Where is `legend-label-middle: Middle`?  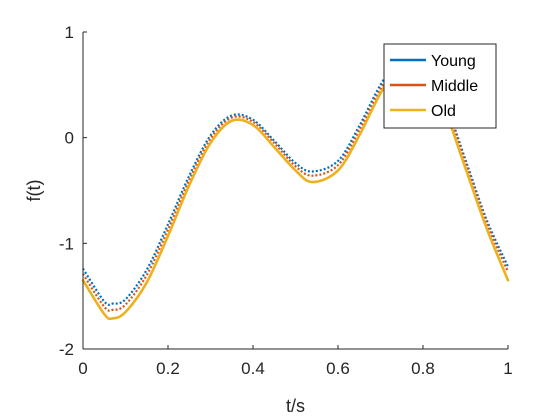 legend-label-middle: Middle is located at coordinates (454, 86).